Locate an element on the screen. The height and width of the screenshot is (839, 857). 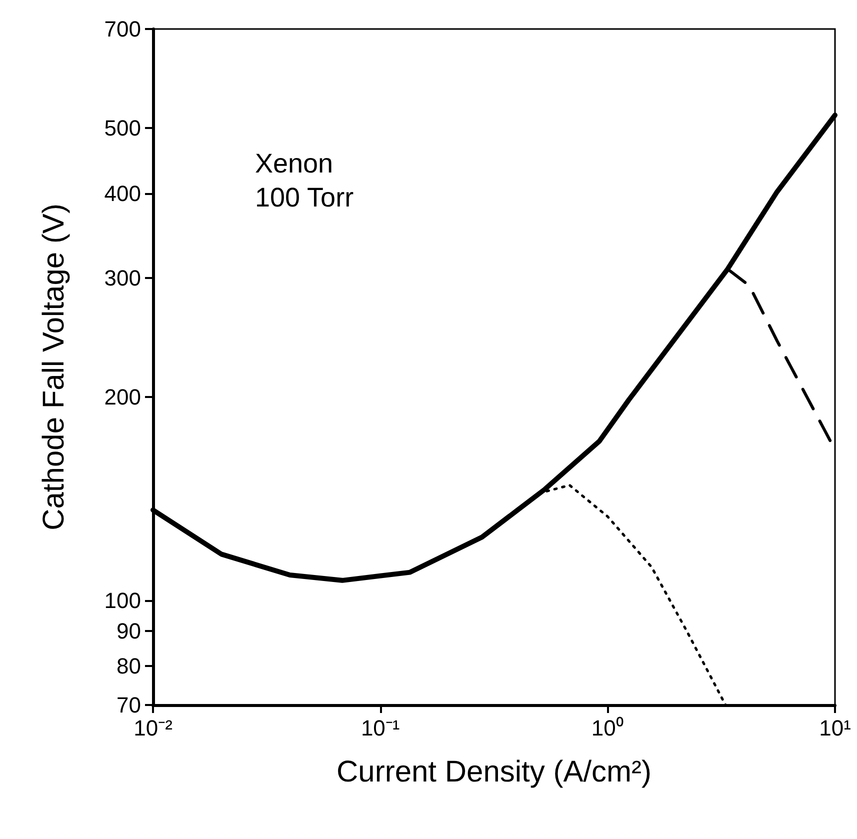
y-tick-label: 700 is located at coordinates (122, 29).